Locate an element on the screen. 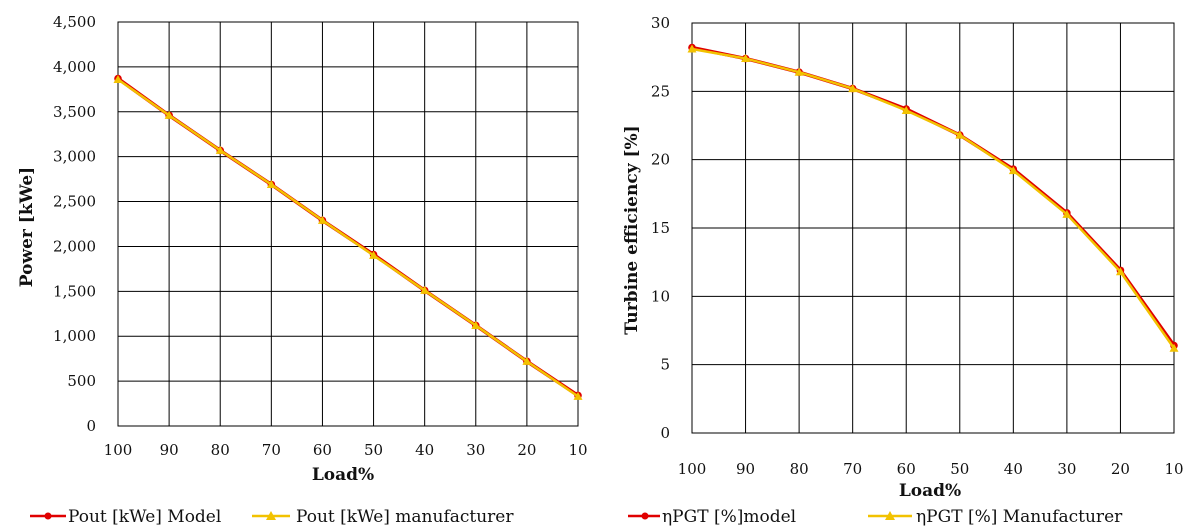 This screenshot has width=1190, height=529. efficiency-chart-y-tick-label: 5 is located at coordinates (665, 365).